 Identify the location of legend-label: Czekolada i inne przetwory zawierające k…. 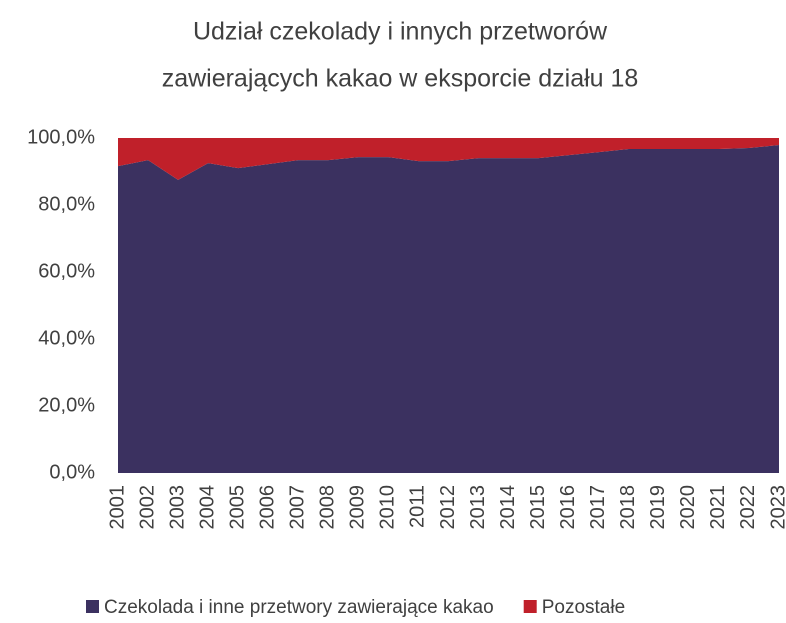
(299, 607).